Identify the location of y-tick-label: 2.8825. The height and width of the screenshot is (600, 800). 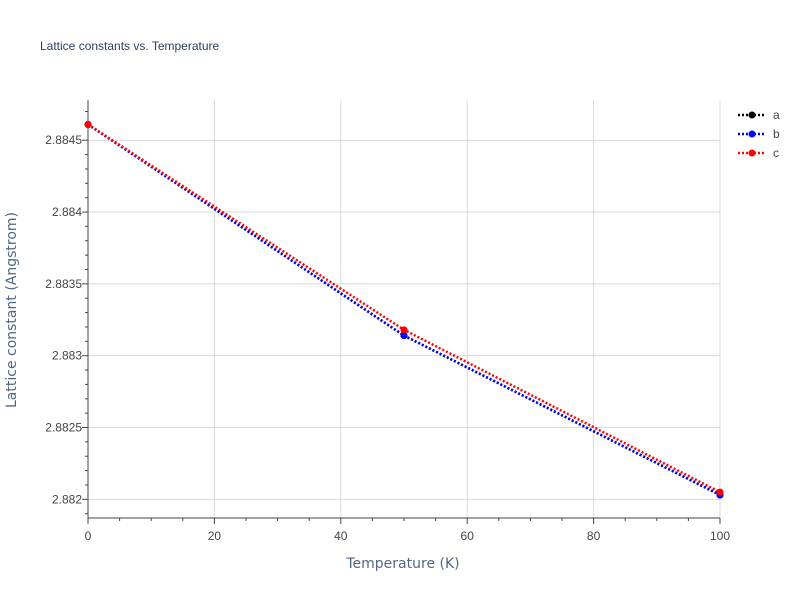
(63, 428).